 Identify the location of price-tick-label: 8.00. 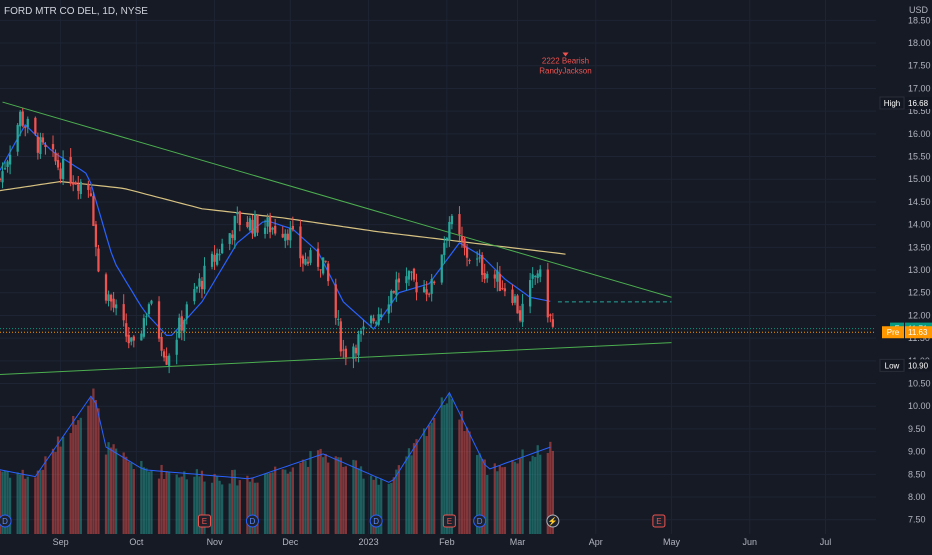
(917, 497).